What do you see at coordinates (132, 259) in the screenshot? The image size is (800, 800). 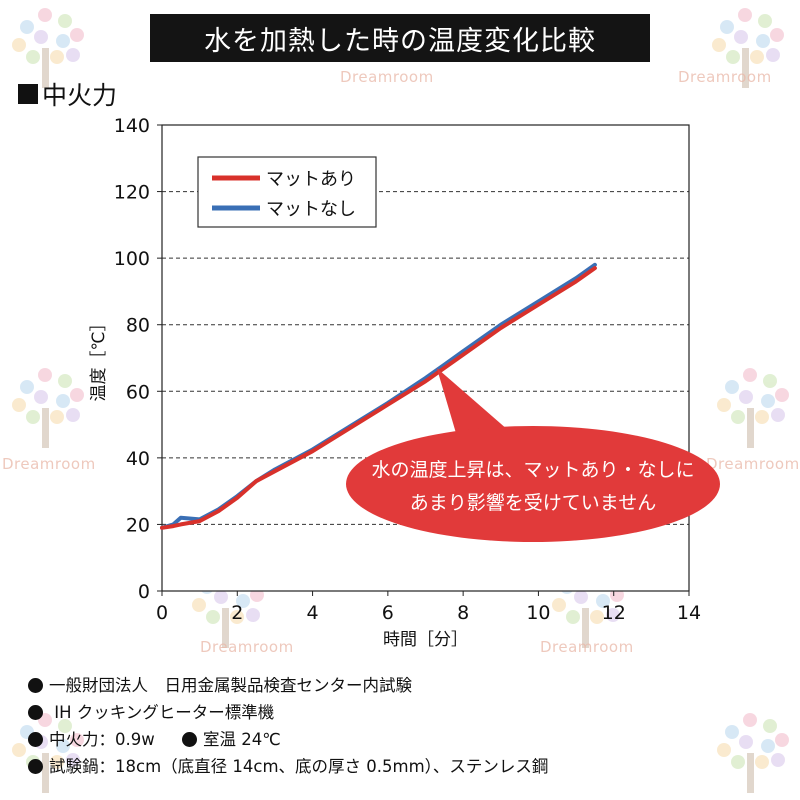 I see `y-tick-label: 100` at bounding box center [132, 259].